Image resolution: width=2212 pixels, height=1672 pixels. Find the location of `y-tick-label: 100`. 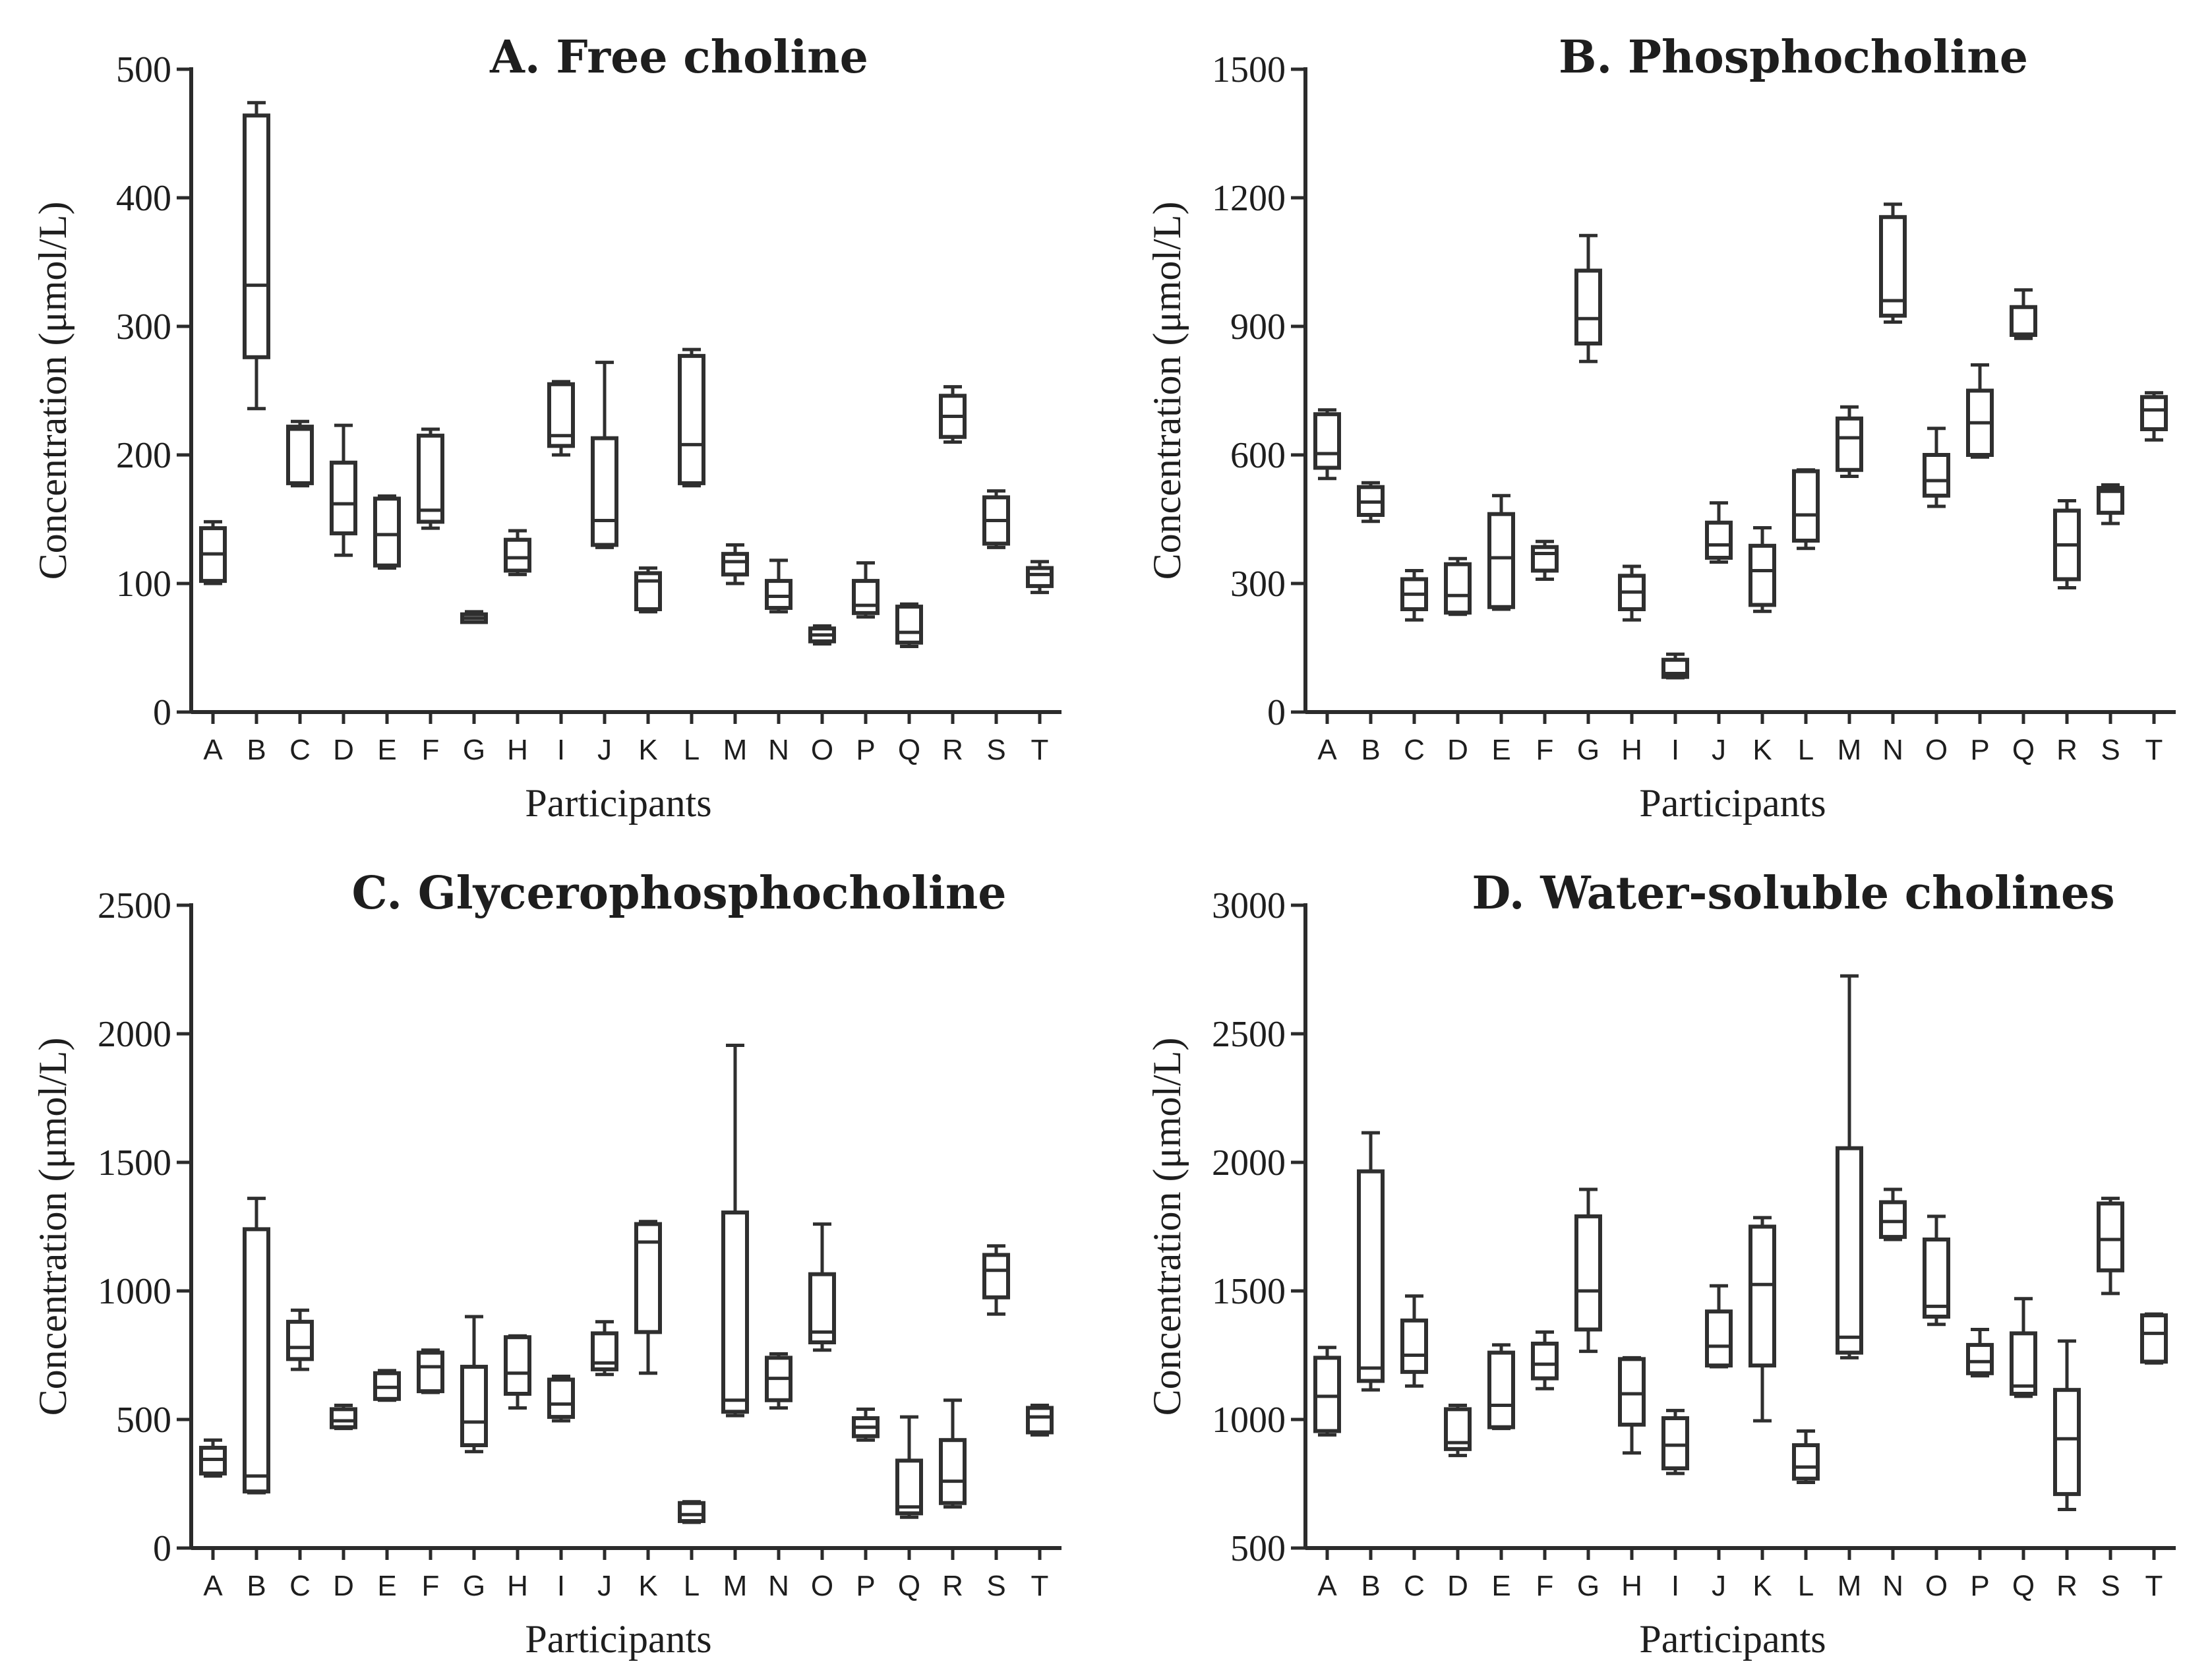

y-tick-label: 100 is located at coordinates (144, 584).